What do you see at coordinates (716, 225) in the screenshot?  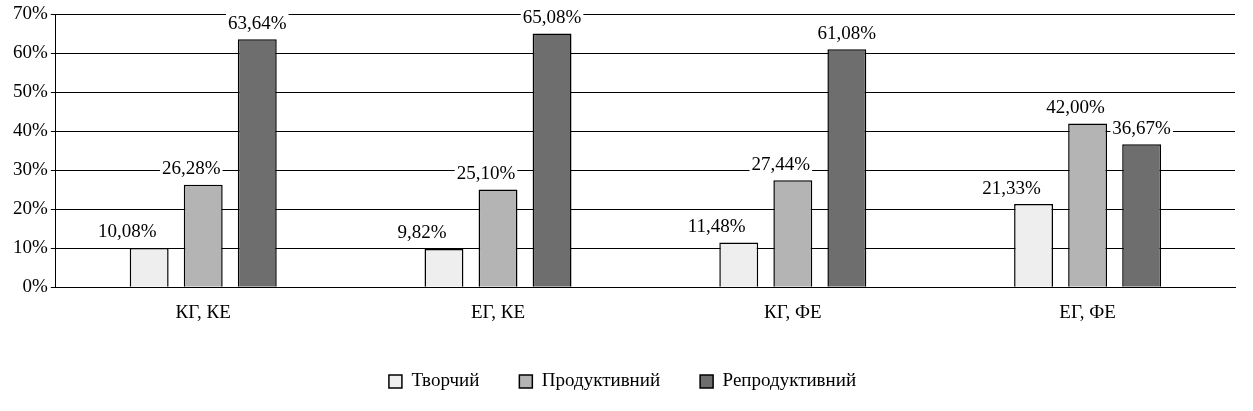 I see `data-label: 11,48%` at bounding box center [716, 225].